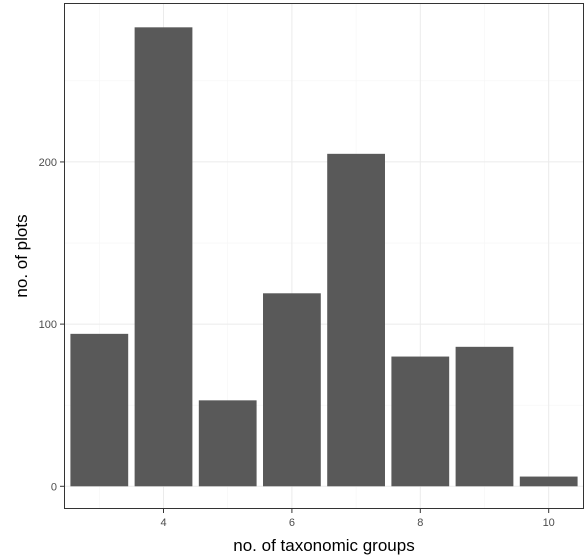  Describe the element at coordinates (54, 487) in the screenshot. I see `y-tick-label: 0` at that location.